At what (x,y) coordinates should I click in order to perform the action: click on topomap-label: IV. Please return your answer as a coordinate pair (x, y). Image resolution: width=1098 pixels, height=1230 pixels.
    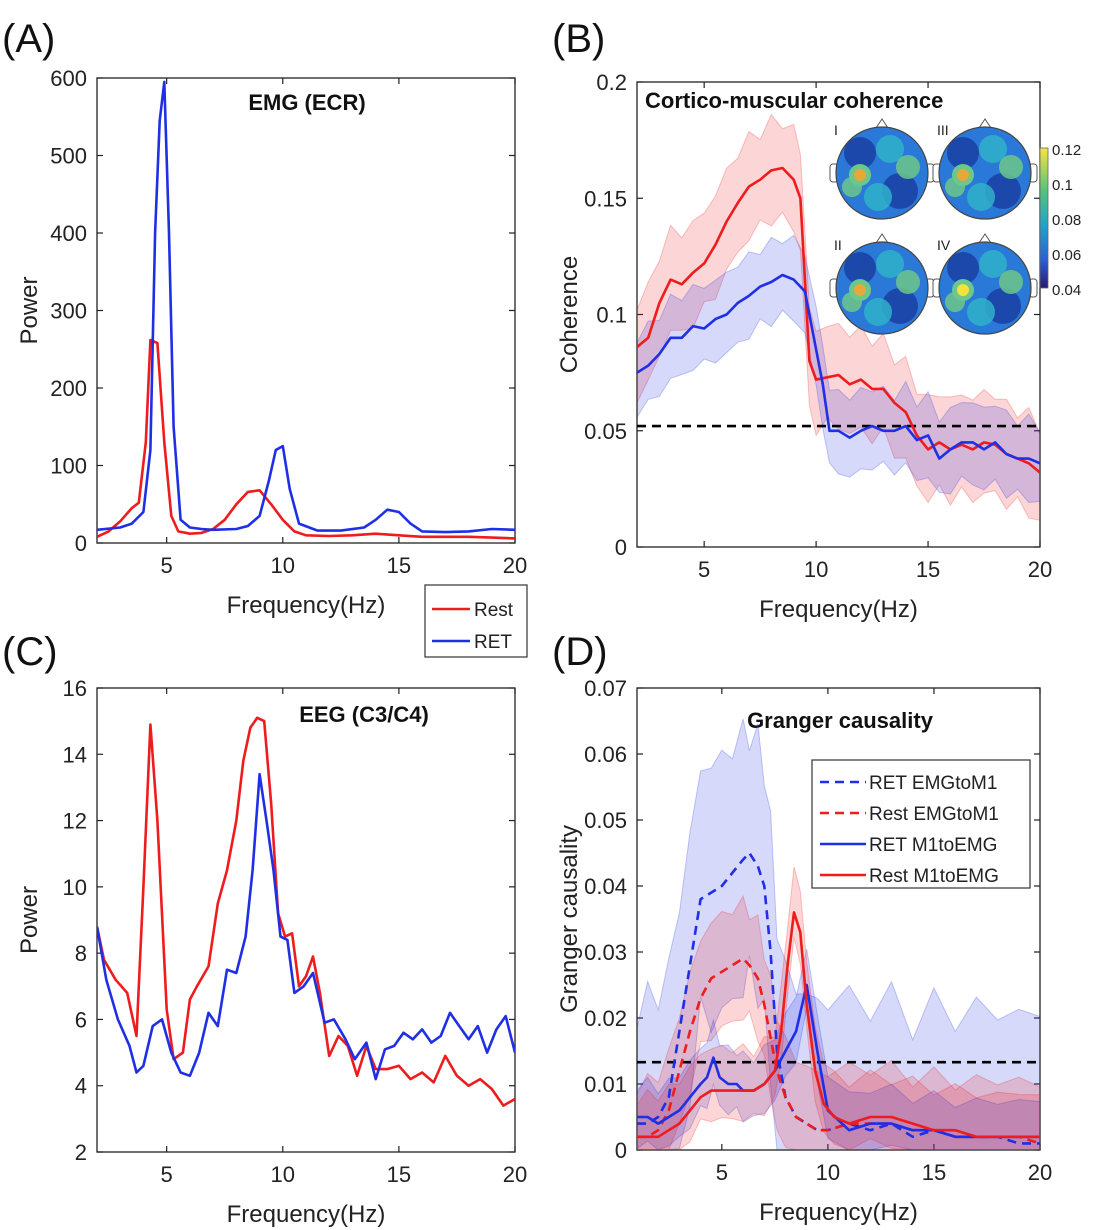
    Looking at the image, I should click on (944, 245).